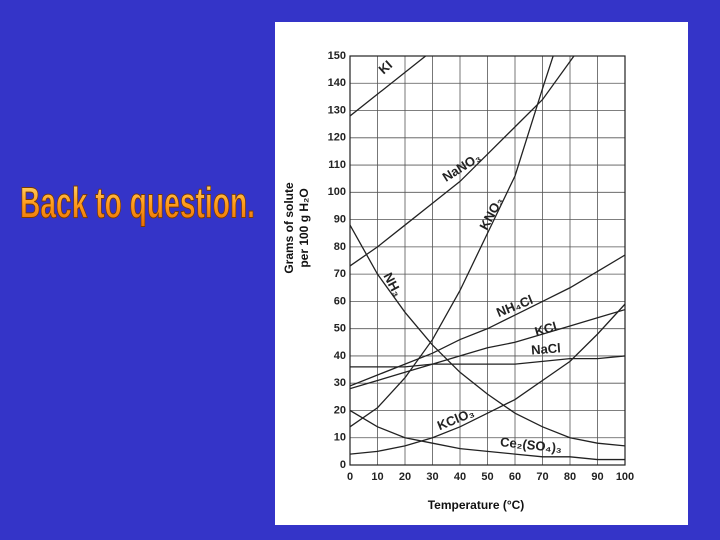 The height and width of the screenshot is (540, 720). I want to click on y-tick-label: 70, so click(340, 274).